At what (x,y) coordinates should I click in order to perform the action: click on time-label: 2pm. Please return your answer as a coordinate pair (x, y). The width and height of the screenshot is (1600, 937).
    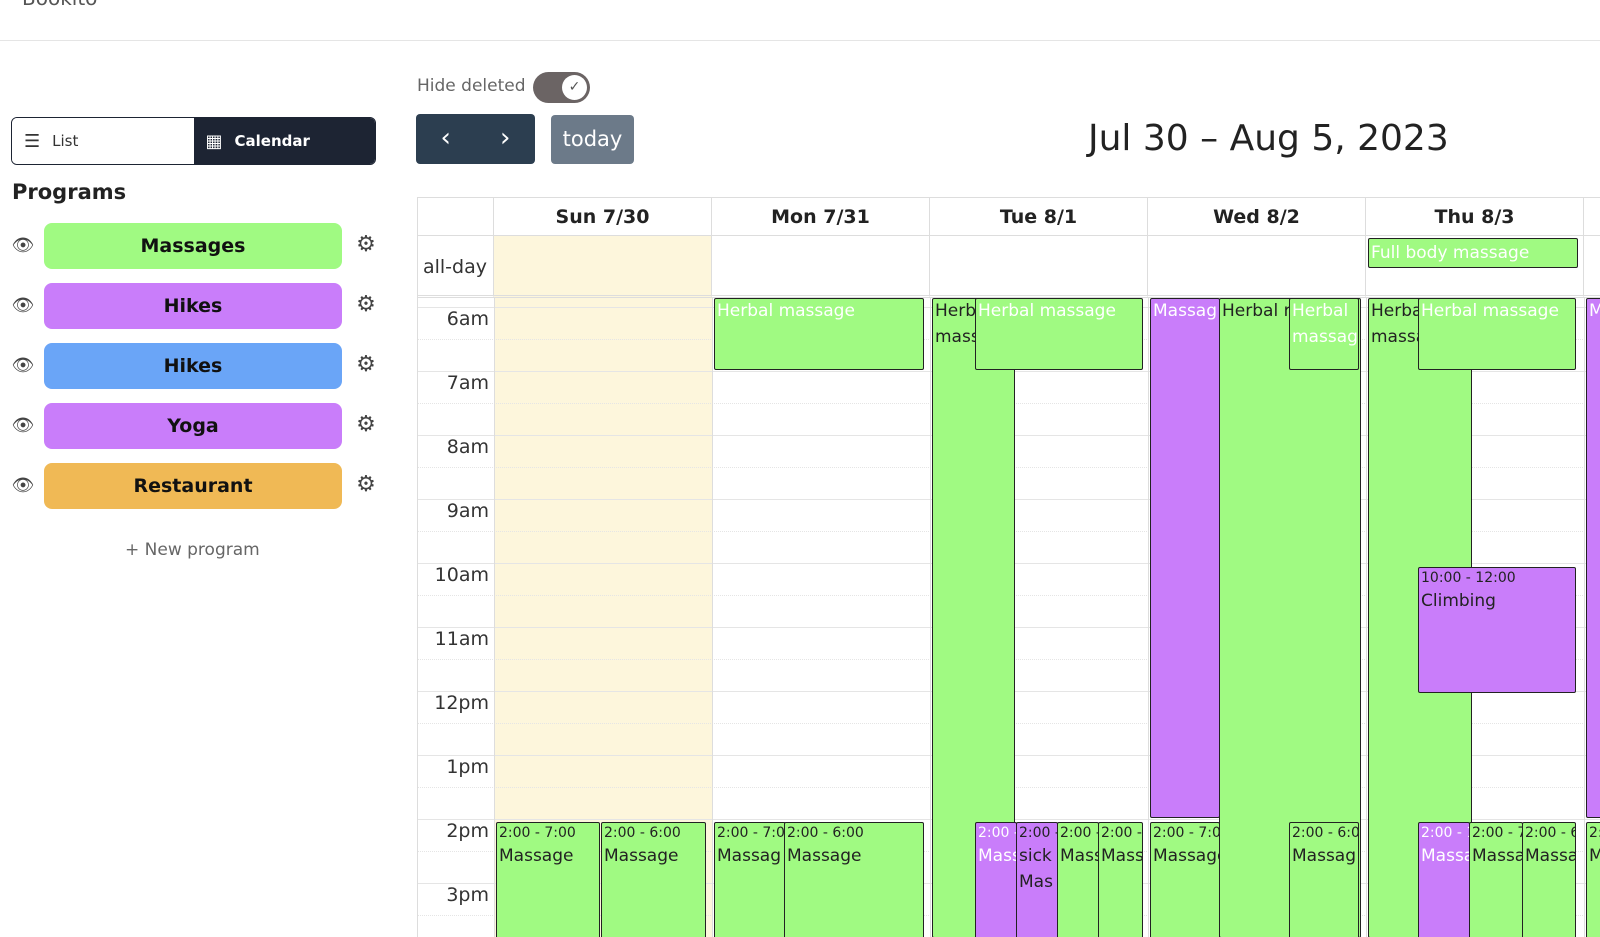
    Looking at the image, I should click on (467, 831).